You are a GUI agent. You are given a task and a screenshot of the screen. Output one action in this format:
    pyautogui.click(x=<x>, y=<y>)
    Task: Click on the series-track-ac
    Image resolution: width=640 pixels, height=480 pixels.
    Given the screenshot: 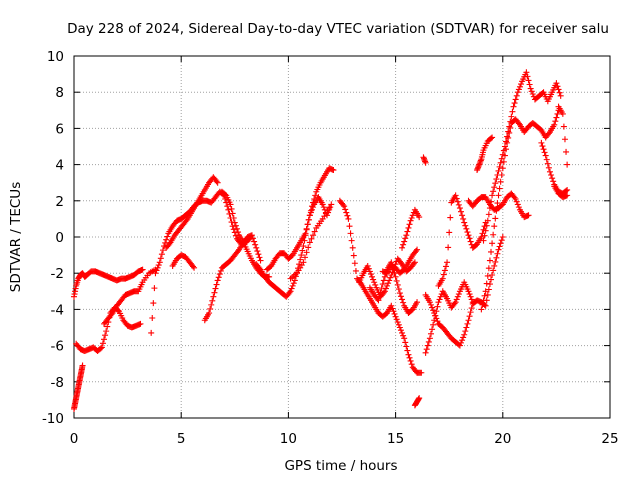 What is the action you would take?
    pyautogui.click(x=563, y=135)
    